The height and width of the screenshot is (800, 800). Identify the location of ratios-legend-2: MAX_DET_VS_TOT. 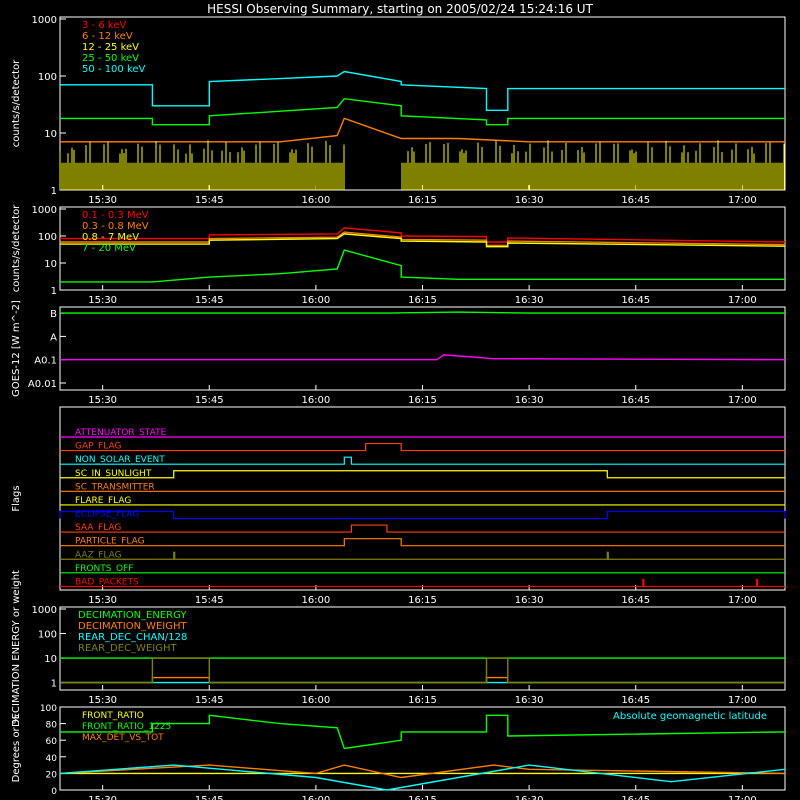
(123, 738).